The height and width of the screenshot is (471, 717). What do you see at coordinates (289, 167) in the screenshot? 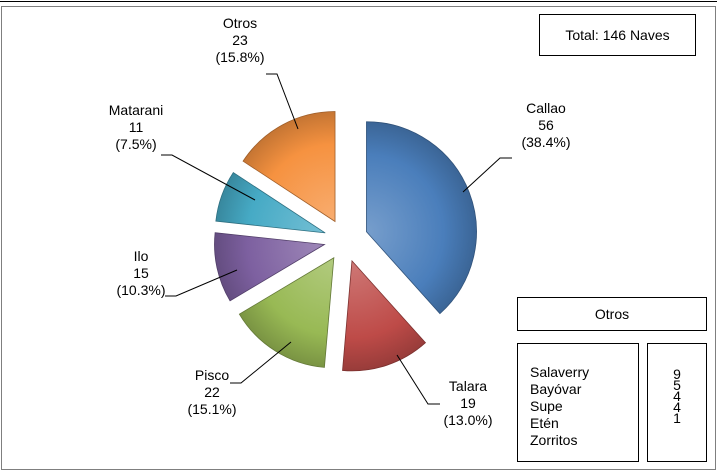
I see `pie-slice-otros` at bounding box center [289, 167].